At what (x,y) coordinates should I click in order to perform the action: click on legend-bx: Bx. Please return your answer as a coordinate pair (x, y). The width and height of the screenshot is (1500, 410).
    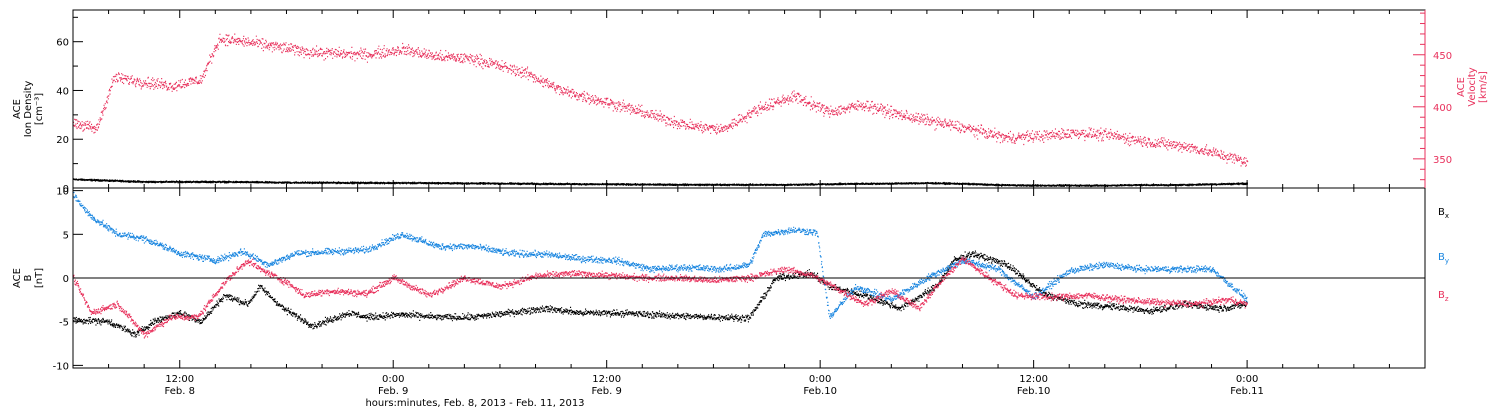
    Looking at the image, I should click on (1443, 213).